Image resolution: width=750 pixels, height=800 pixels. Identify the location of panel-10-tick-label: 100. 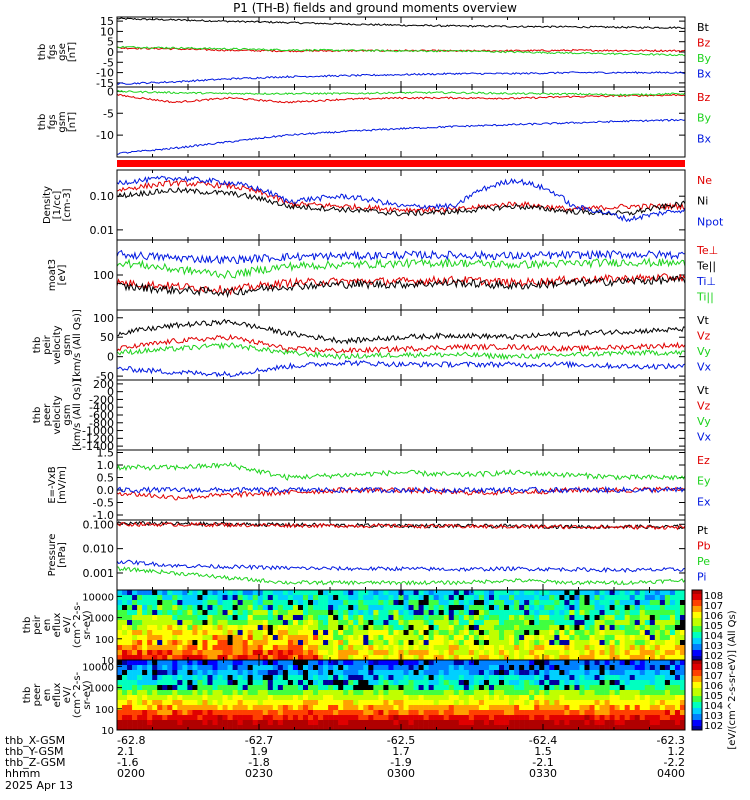
(104, 710).